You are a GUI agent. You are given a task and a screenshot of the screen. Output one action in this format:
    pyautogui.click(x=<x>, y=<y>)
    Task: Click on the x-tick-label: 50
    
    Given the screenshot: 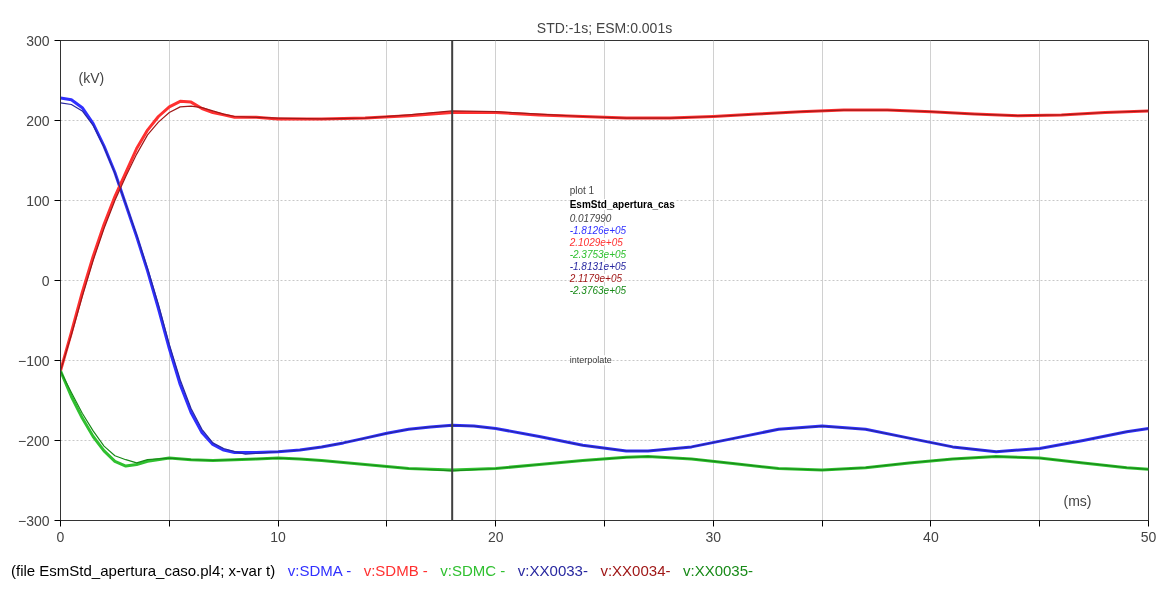 What is the action you would take?
    pyautogui.click(x=1148, y=536)
    